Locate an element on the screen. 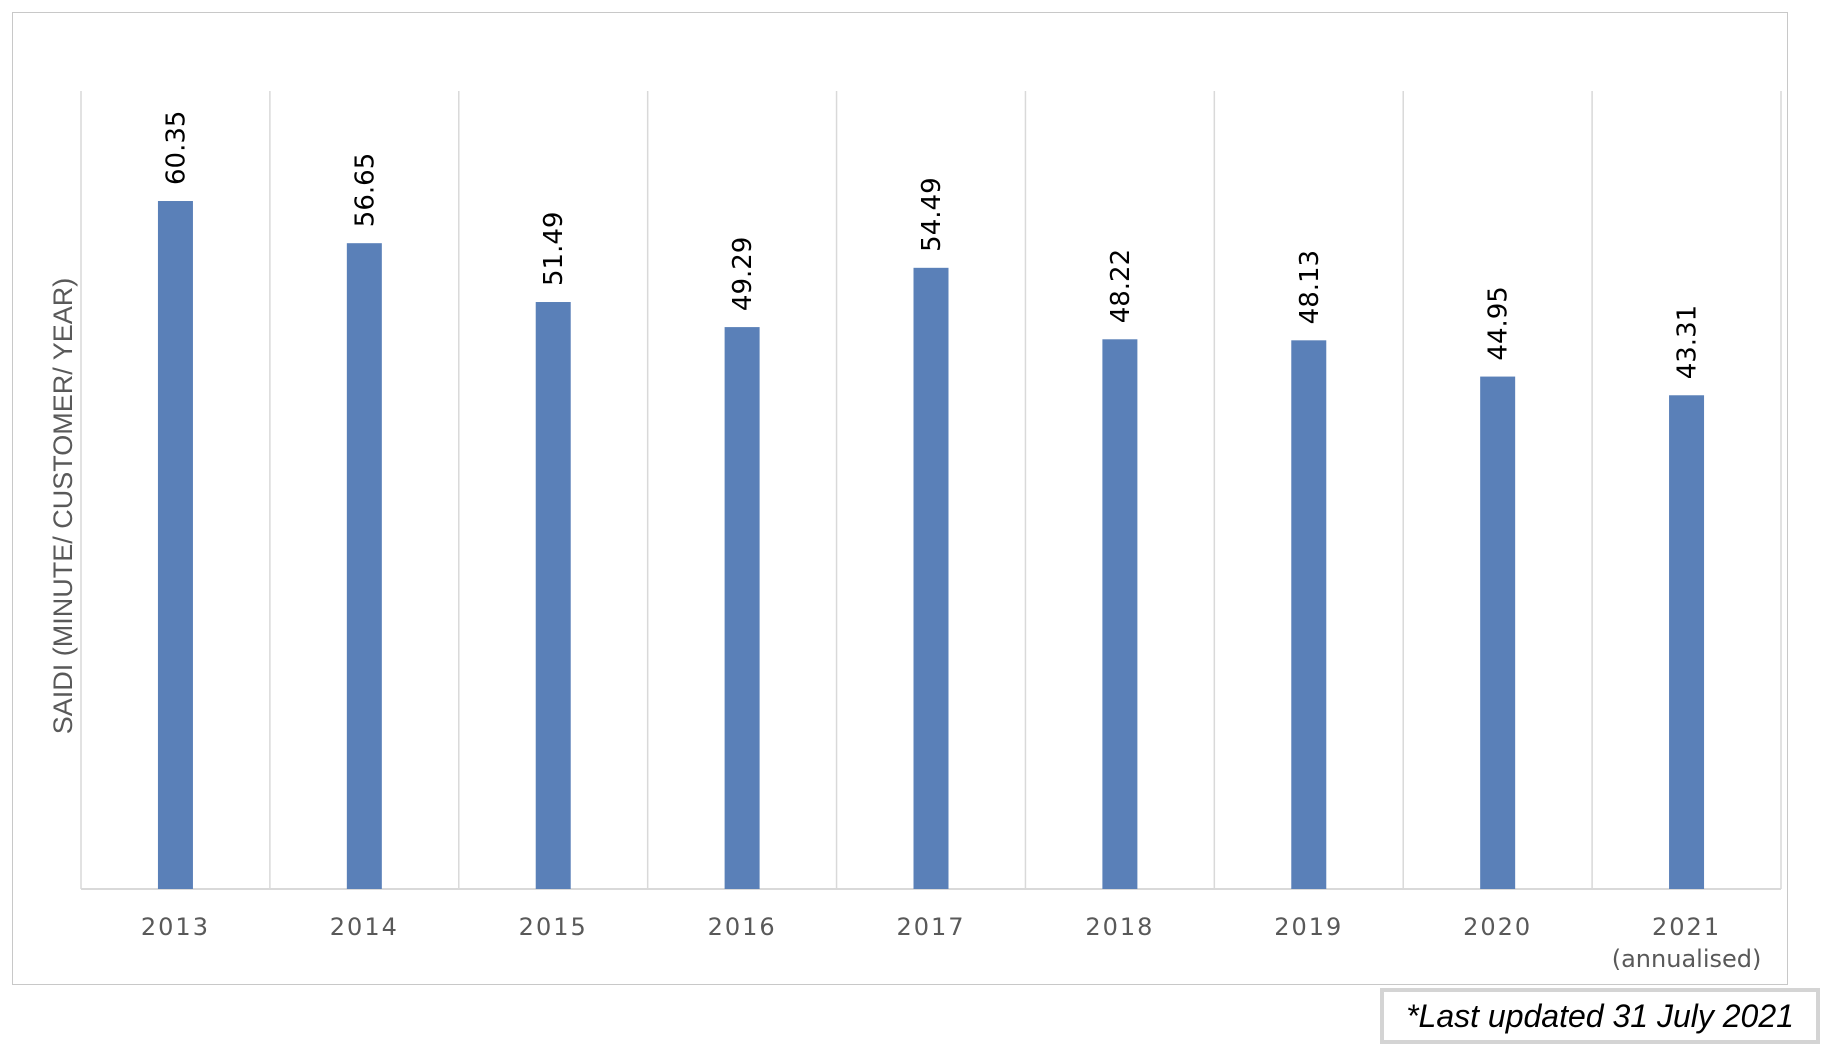 This screenshot has height=1050, width=1830. data-label-2015: 51.49 is located at coordinates (554, 249).